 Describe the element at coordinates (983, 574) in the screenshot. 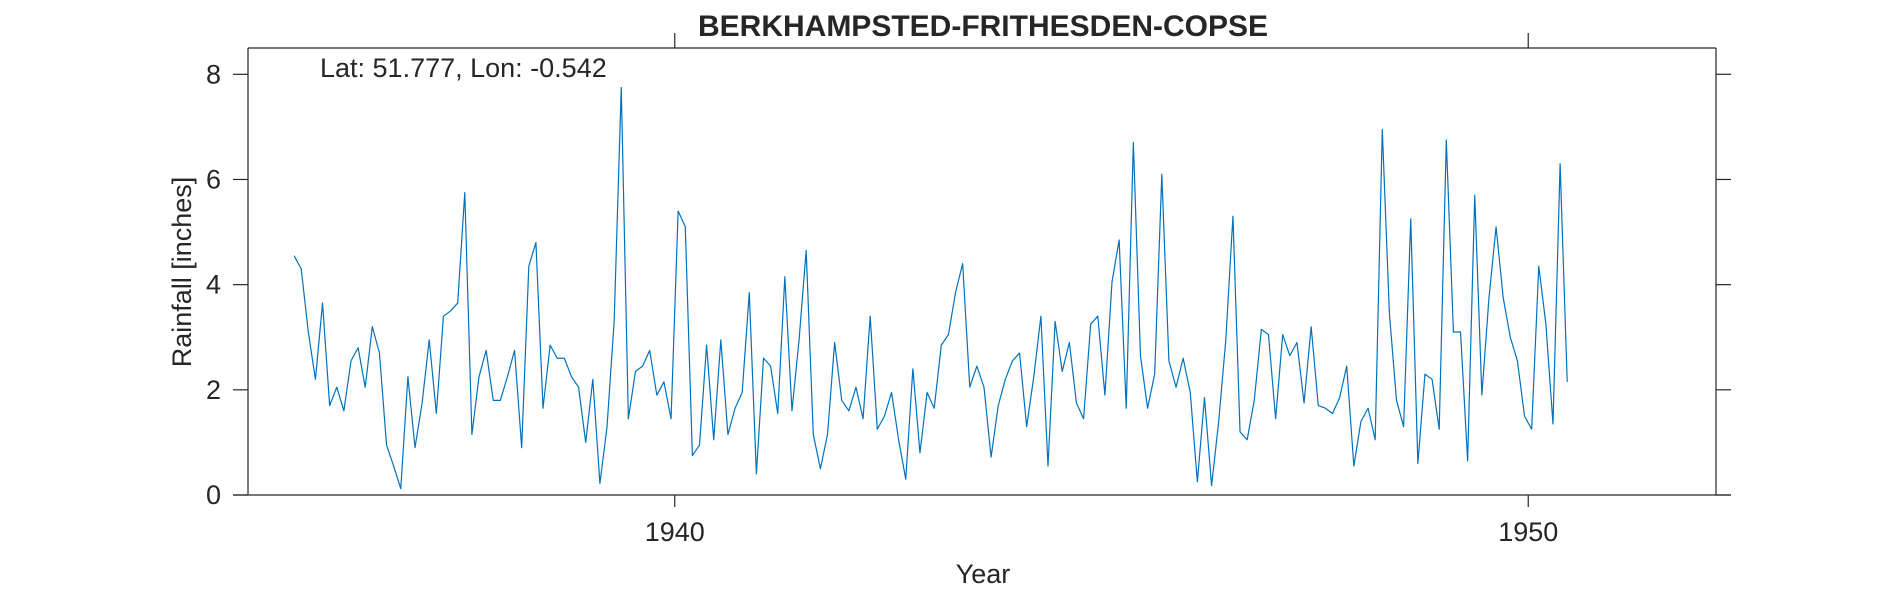

I see `x-axis-label: Year` at that location.